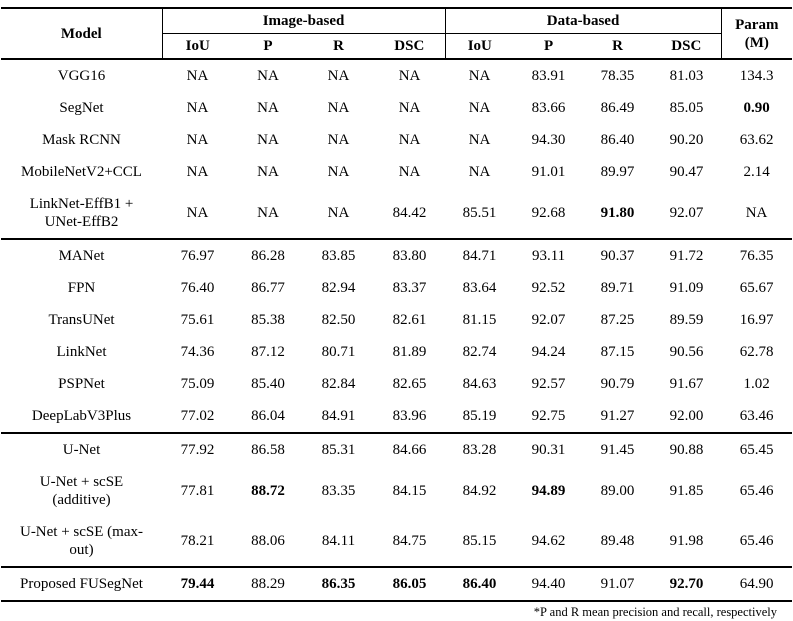  What do you see at coordinates (480, 46) in the screenshot?
I see `col-header-iou-data: IoU` at bounding box center [480, 46].